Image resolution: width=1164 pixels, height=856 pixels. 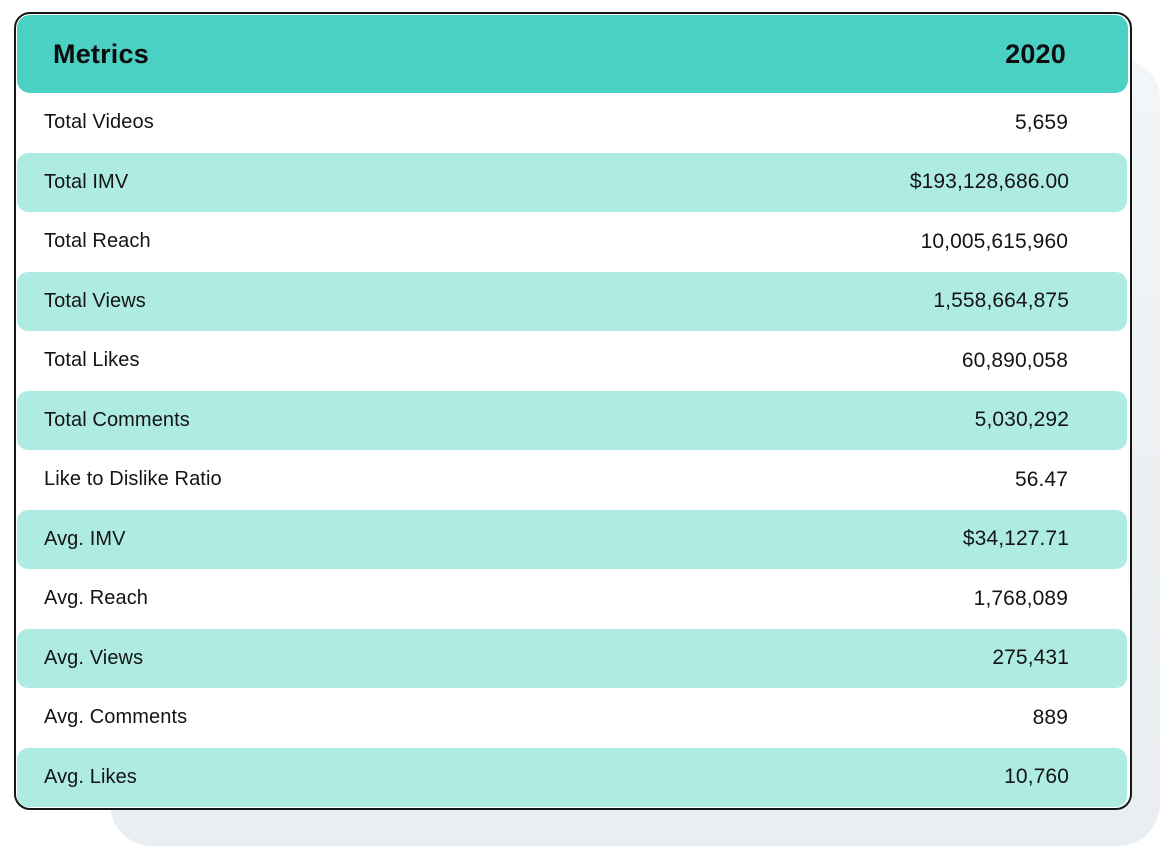 What do you see at coordinates (86, 181) in the screenshot?
I see `metric-label: Total IMV` at bounding box center [86, 181].